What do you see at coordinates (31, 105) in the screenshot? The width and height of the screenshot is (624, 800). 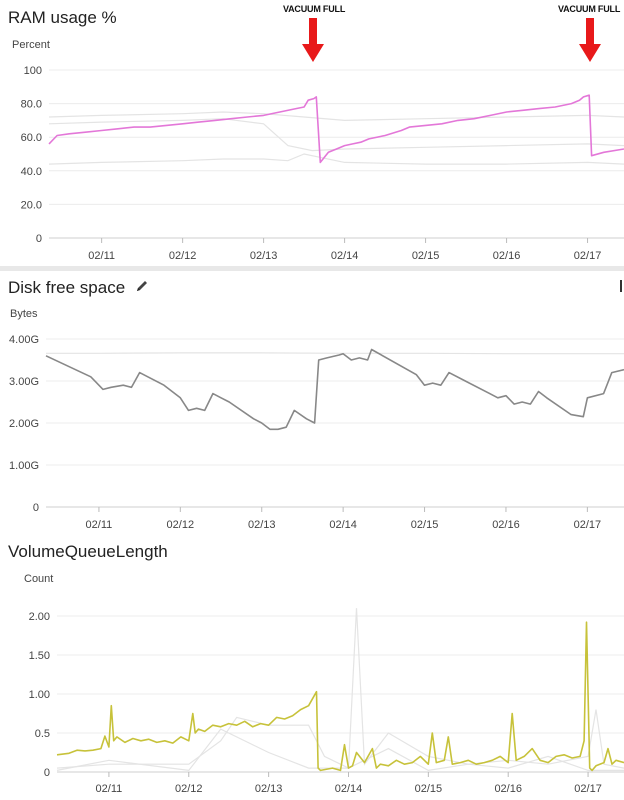 I see `y-tick-label: 80.0` at bounding box center [31, 105].